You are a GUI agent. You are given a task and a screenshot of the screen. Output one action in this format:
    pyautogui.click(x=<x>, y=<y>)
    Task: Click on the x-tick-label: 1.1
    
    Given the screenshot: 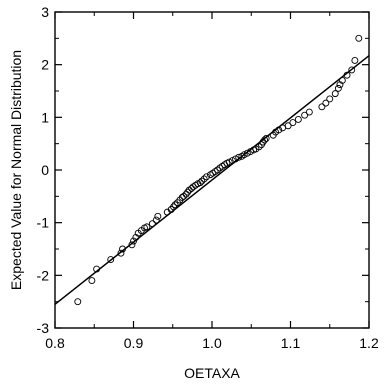 What is the action you would take?
    pyautogui.click(x=291, y=343)
    